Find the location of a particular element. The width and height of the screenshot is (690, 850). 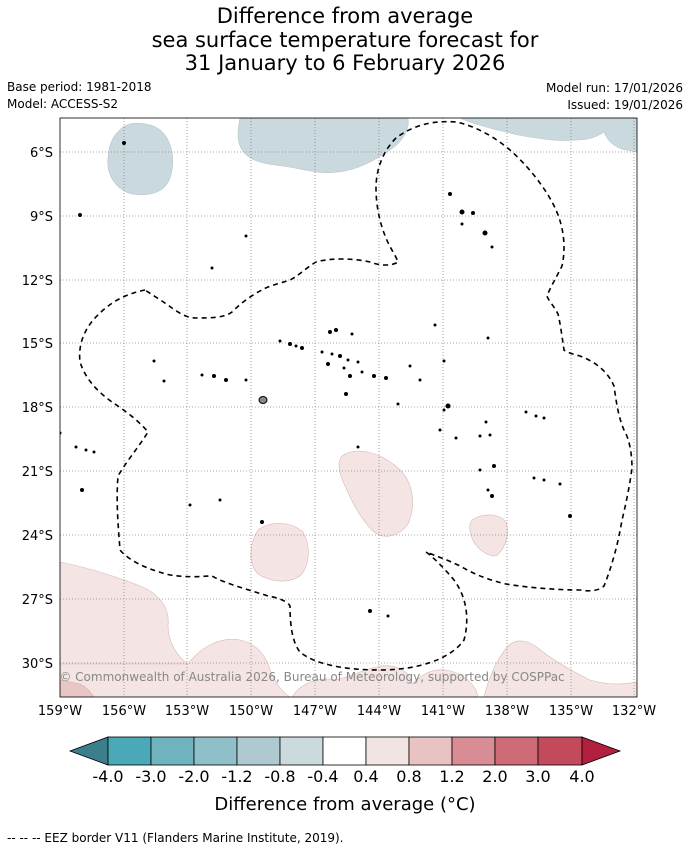

model-name: Model: ACCESS-S2 is located at coordinates (63, 104).